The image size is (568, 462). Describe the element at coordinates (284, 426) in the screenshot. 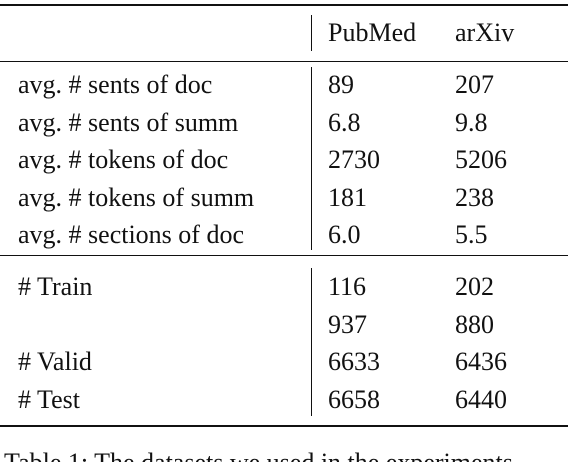

I see `bottom-rule` at that location.